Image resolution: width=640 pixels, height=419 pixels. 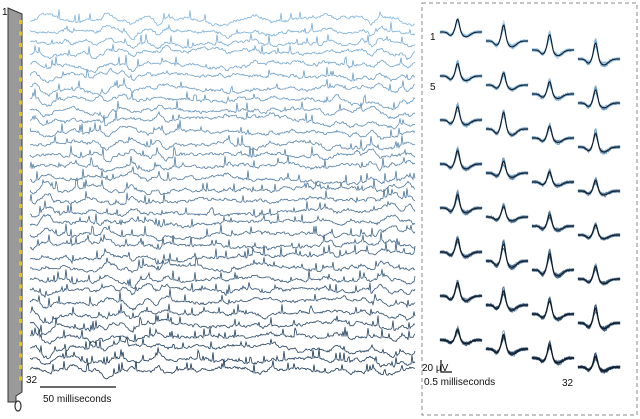 What do you see at coordinates (77, 399) in the screenshot?
I see `time-scale-label: 50 milliseconds` at bounding box center [77, 399].